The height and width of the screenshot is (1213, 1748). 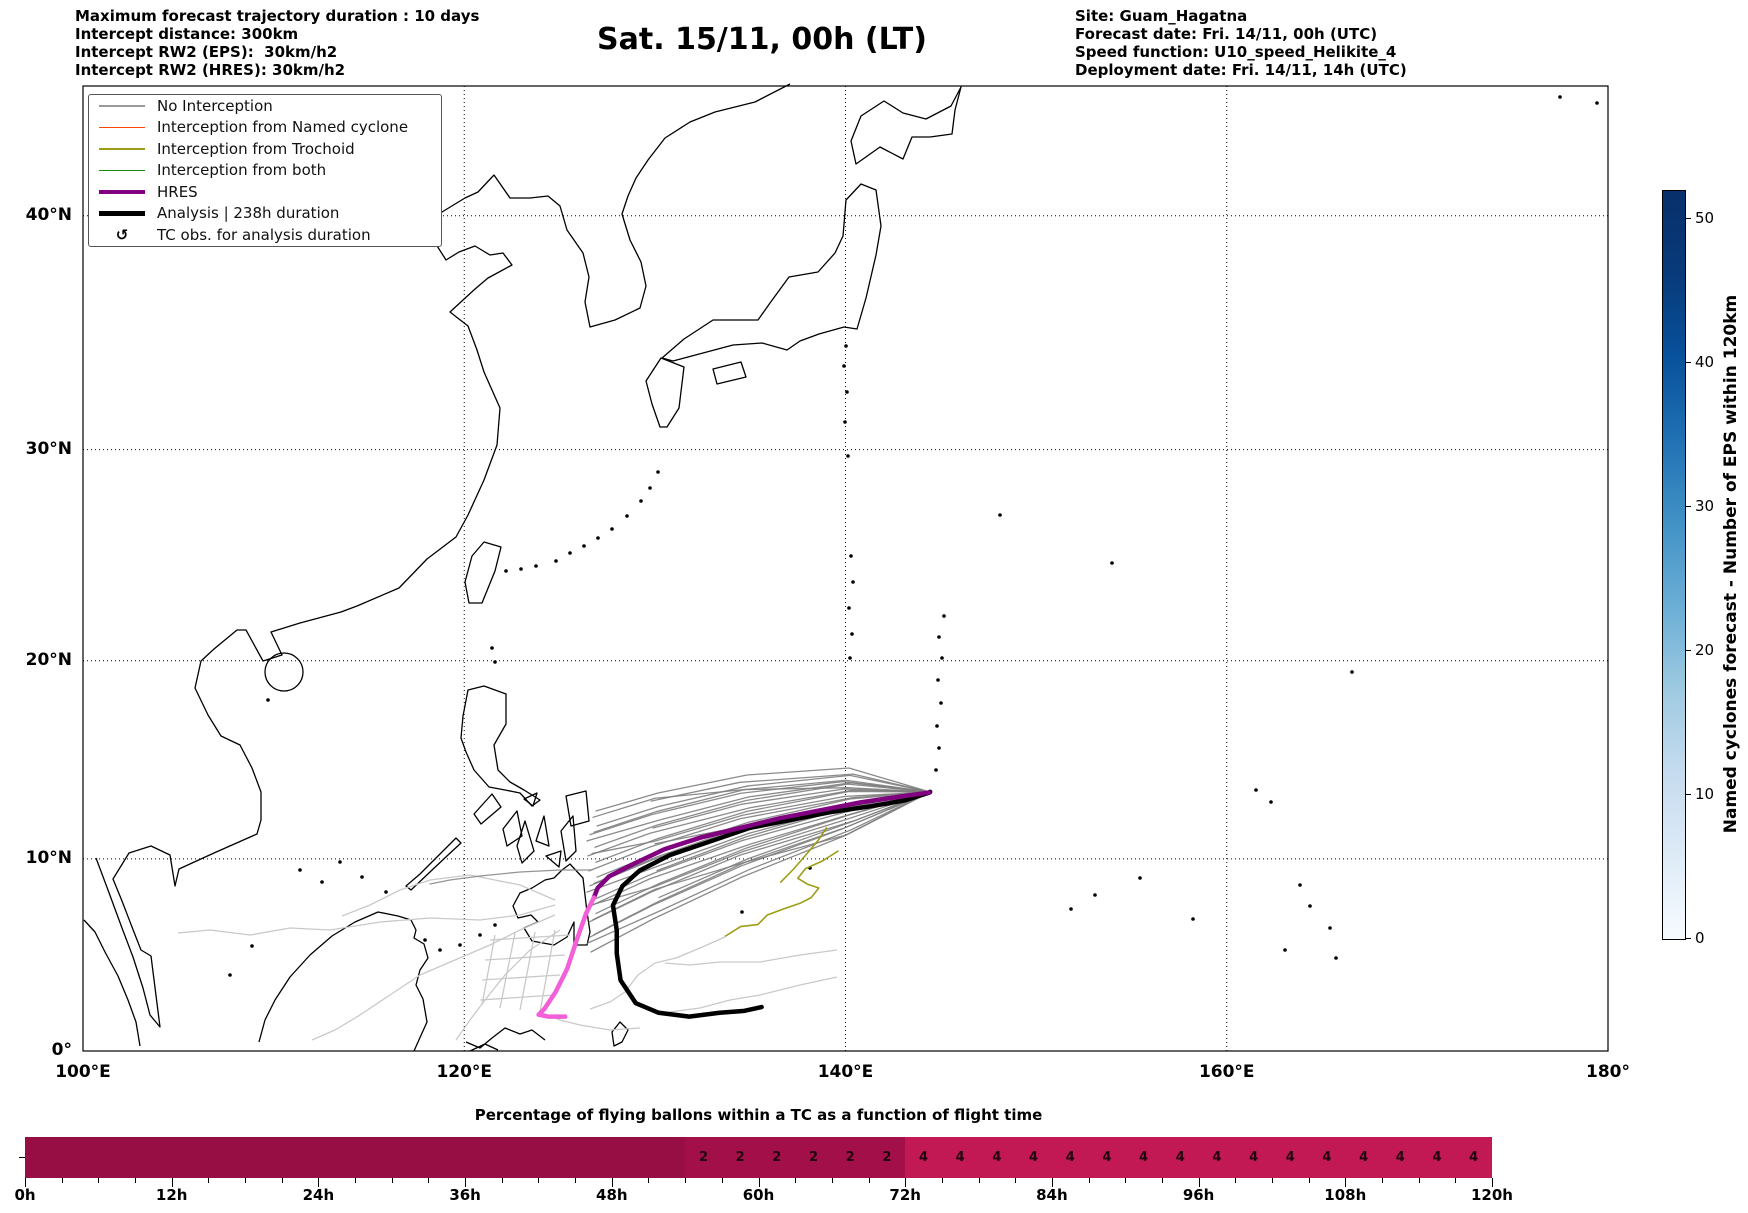 I want to click on legend-item-label: Analysis | 238h duration, so click(x=248, y=213).